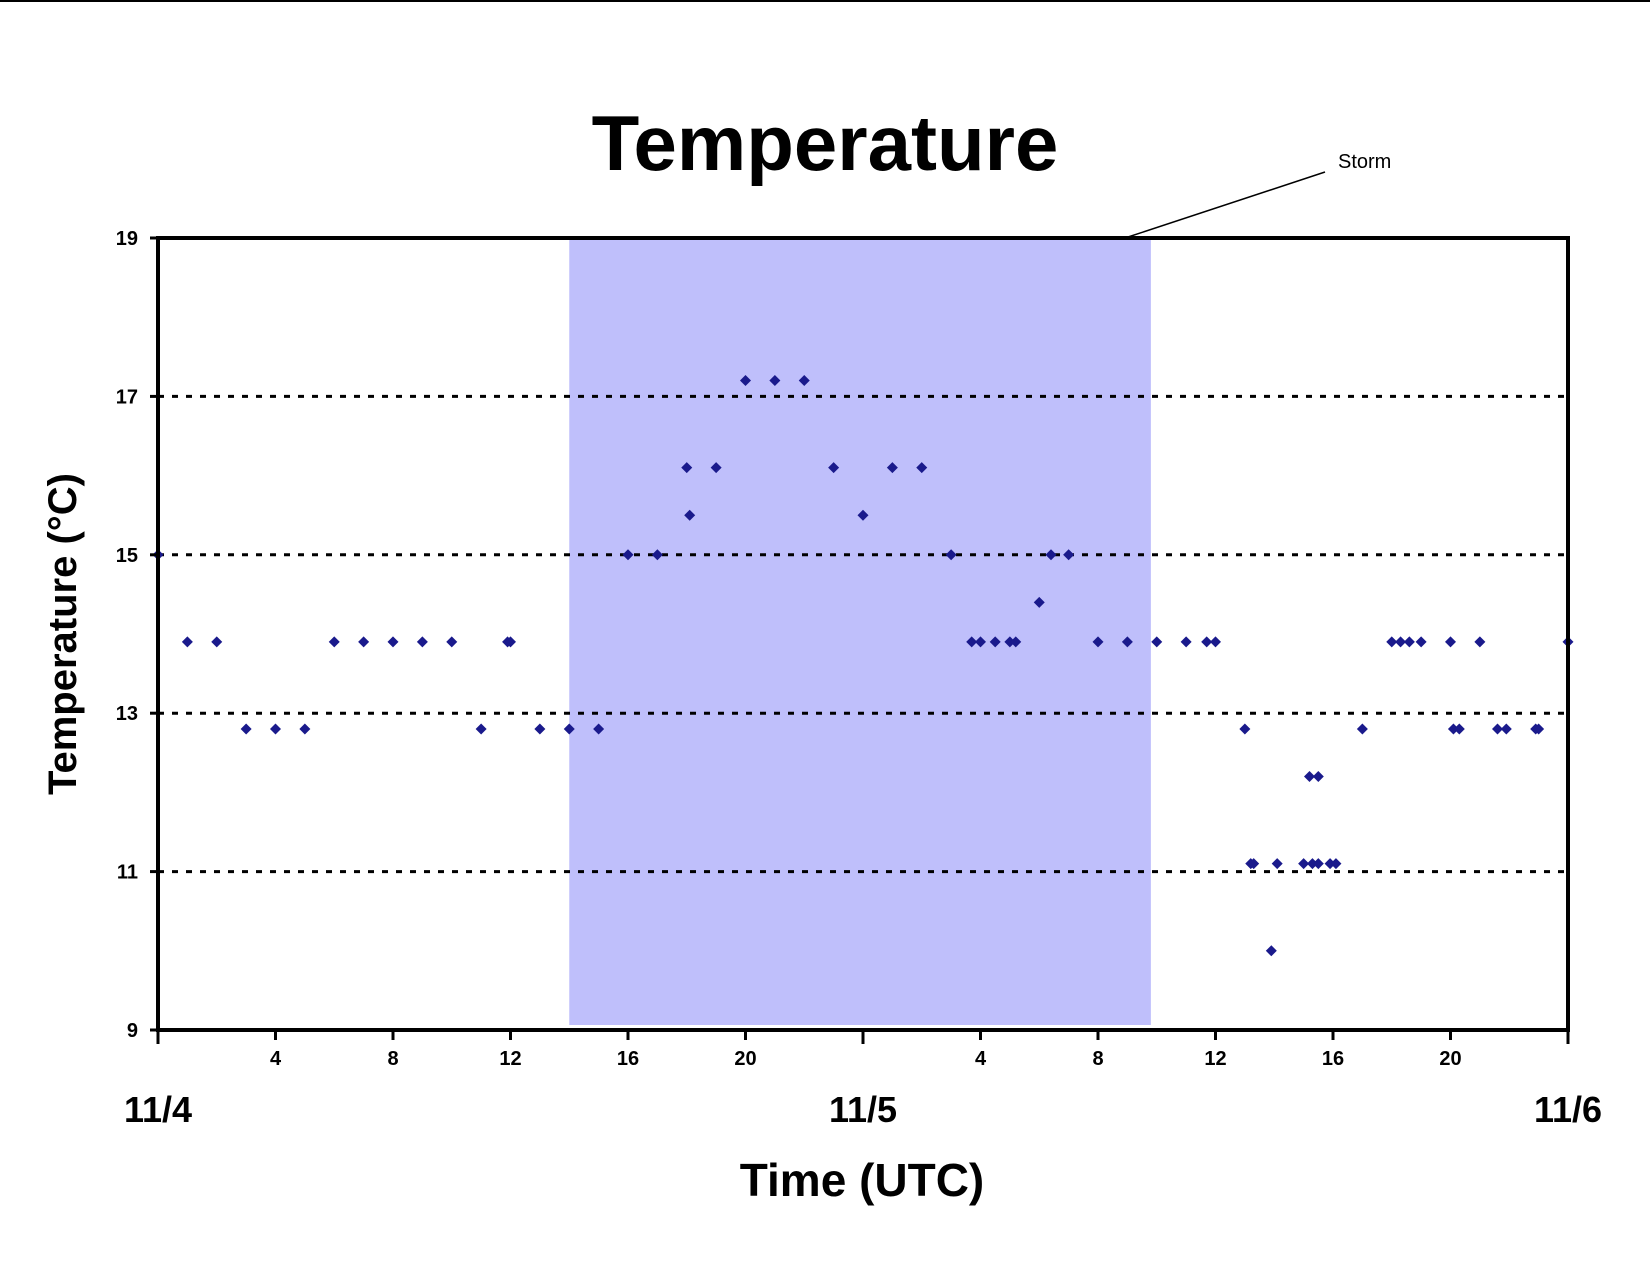  Describe the element at coordinates (127, 556) in the screenshot. I see `y-tick-label: 15` at that location.